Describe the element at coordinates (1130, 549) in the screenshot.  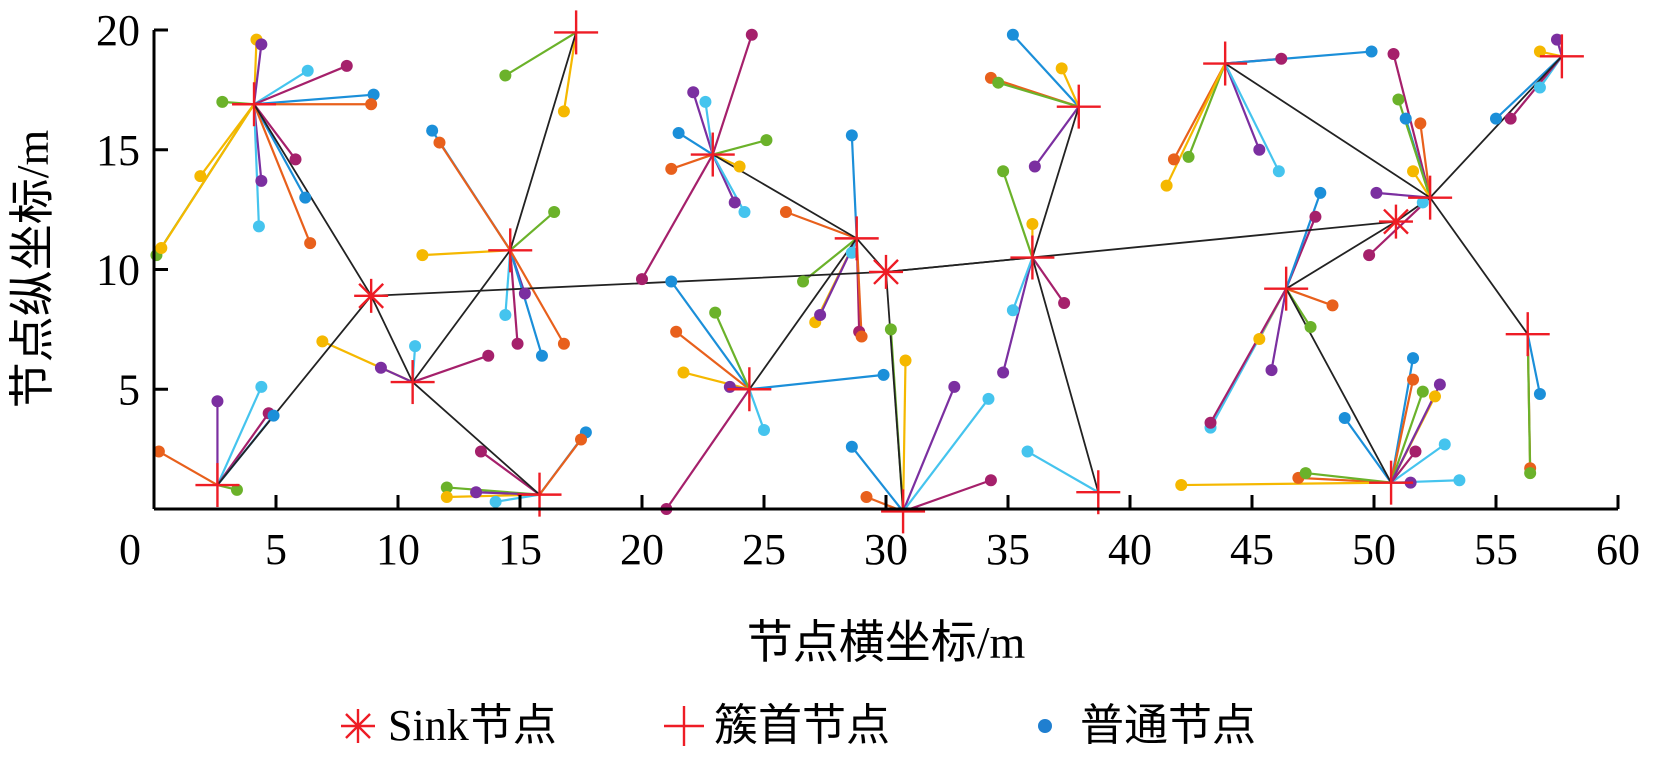
I see `x-tick-label: 40` at that location.